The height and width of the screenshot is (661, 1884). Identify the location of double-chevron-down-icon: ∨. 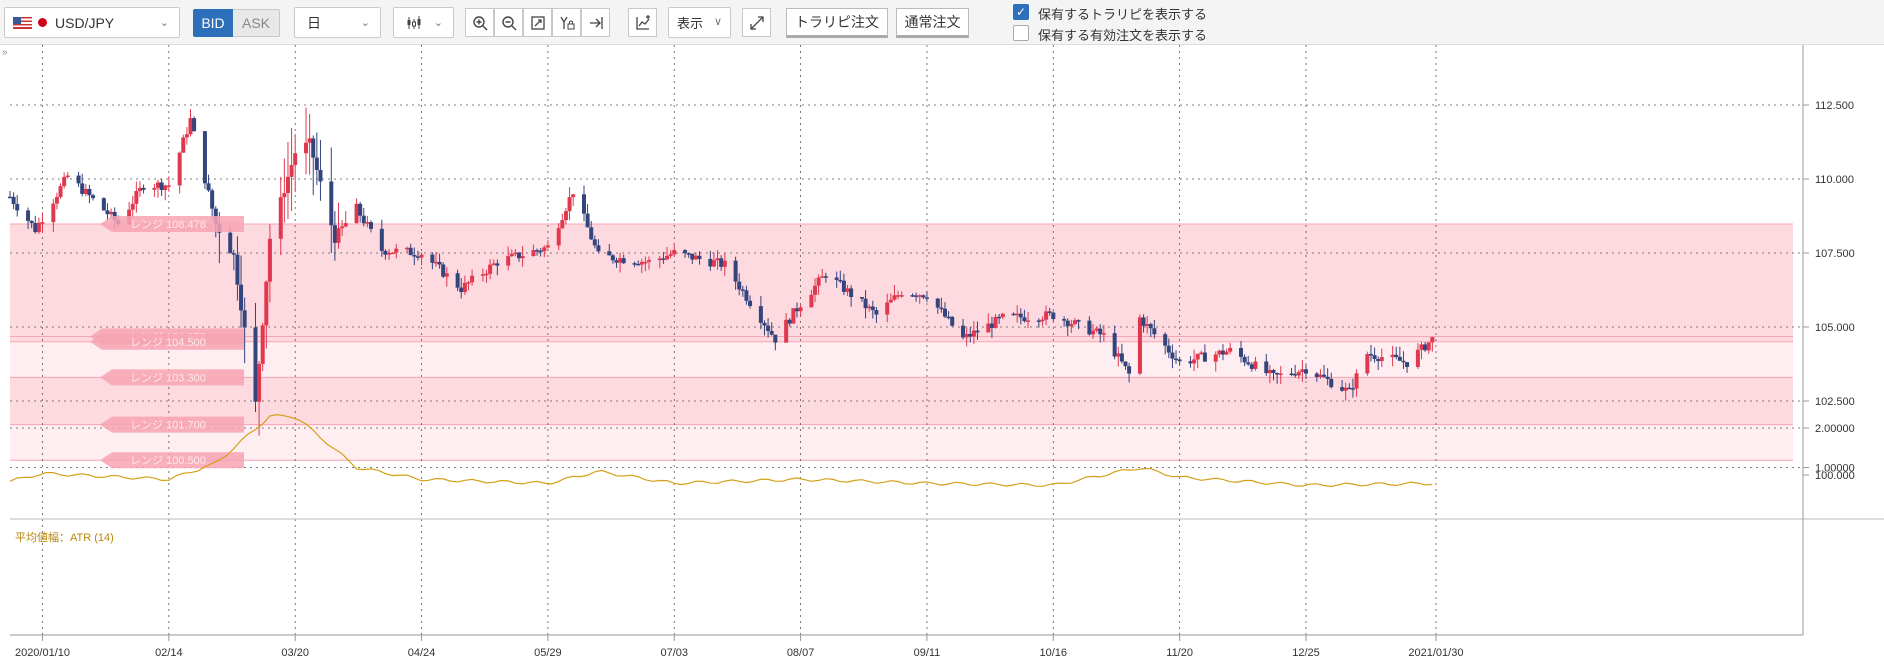
(717, 22).